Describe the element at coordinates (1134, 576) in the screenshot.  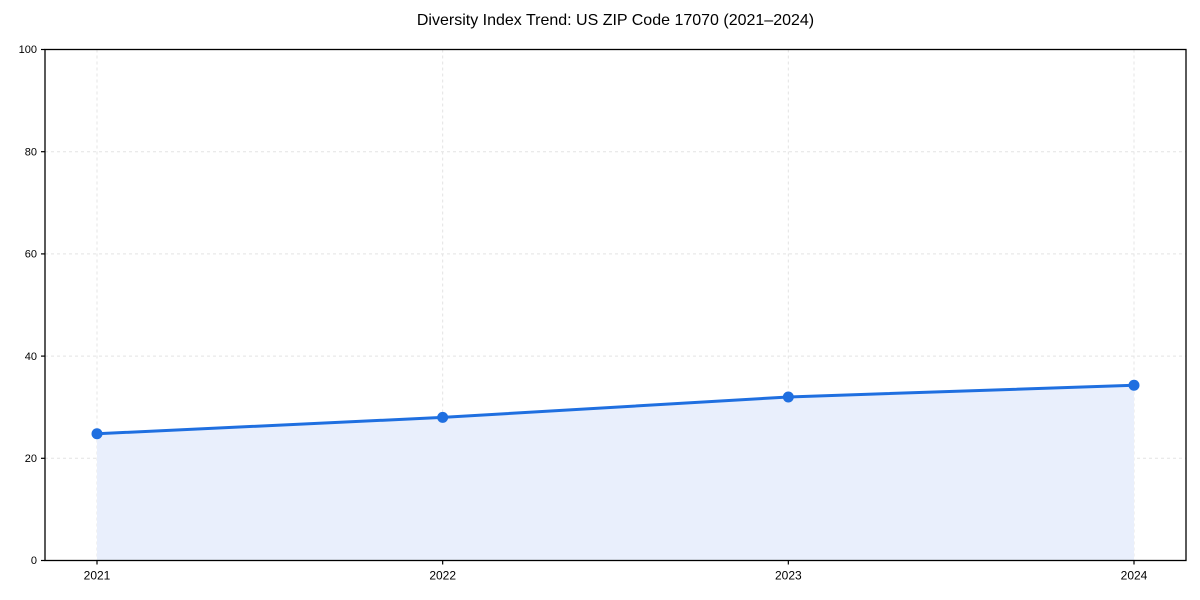
I see `x-tick-label: 2024` at that location.